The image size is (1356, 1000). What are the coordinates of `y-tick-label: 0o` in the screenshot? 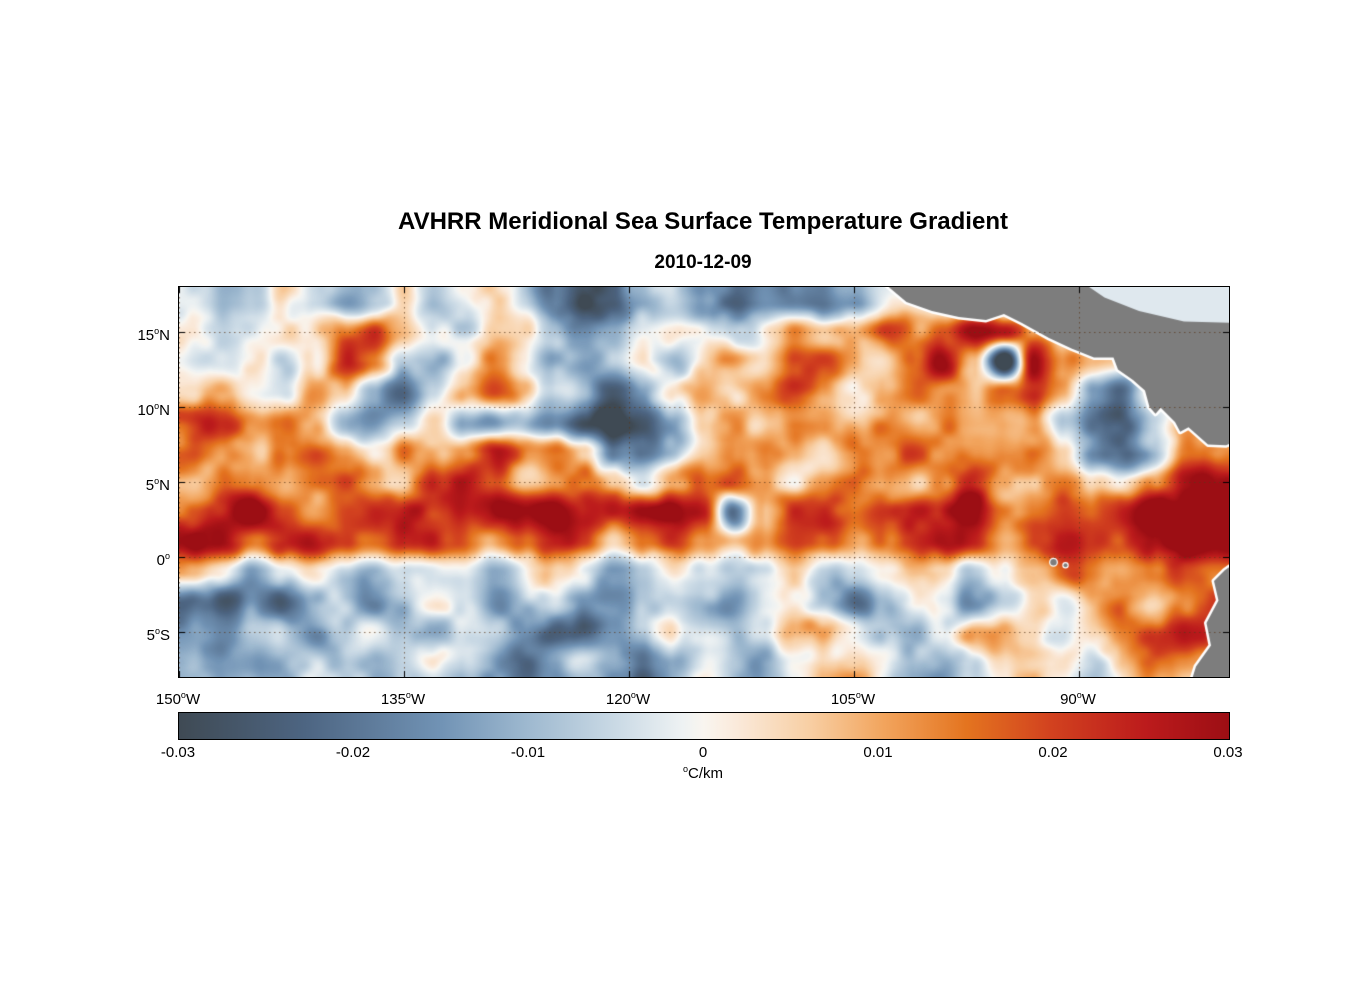 It's located at (163, 560).